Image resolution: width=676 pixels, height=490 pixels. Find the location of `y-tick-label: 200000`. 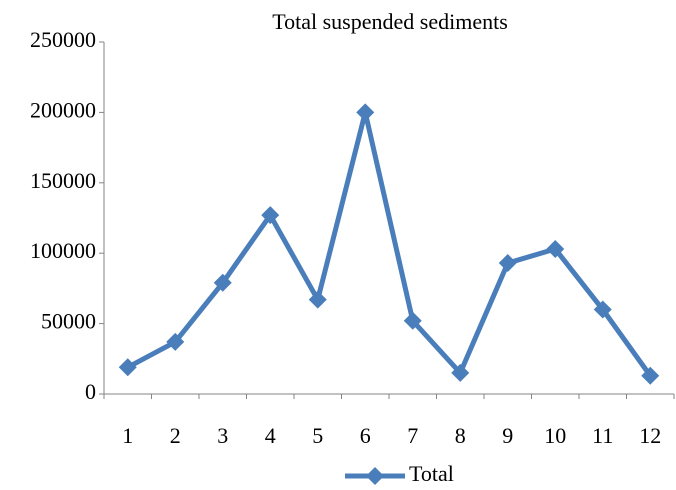

y-tick-label: 200000 is located at coordinates (63, 109).